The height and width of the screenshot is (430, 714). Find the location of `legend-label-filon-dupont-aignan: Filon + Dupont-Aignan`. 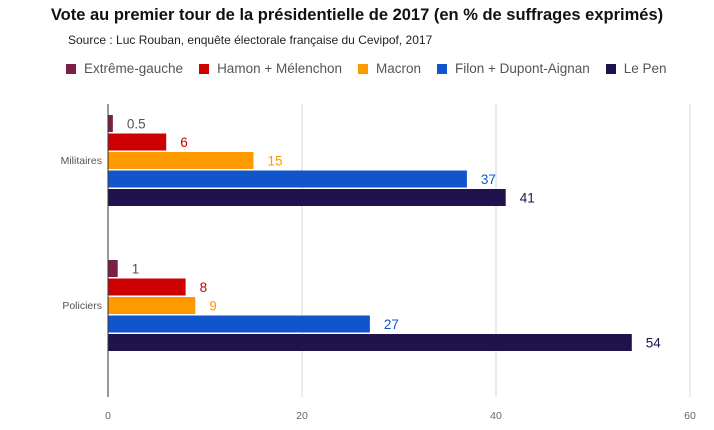

legend-label-filon-dupont-aignan: Filon + Dupont-Aignan is located at coordinates (522, 68).